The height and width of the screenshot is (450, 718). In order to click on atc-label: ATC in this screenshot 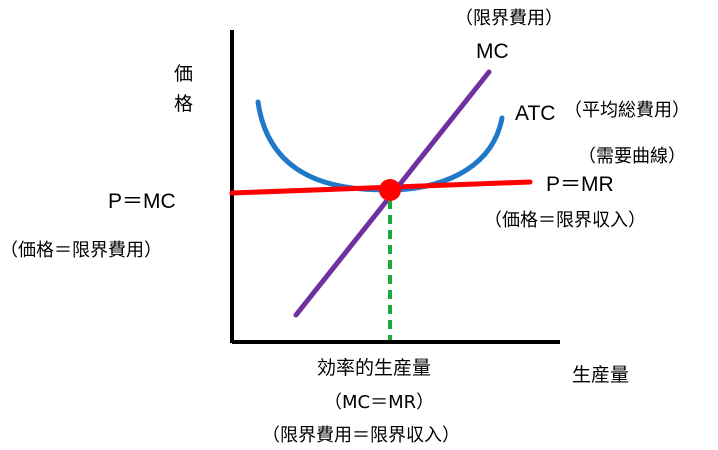, I will do `click(535, 113)`.